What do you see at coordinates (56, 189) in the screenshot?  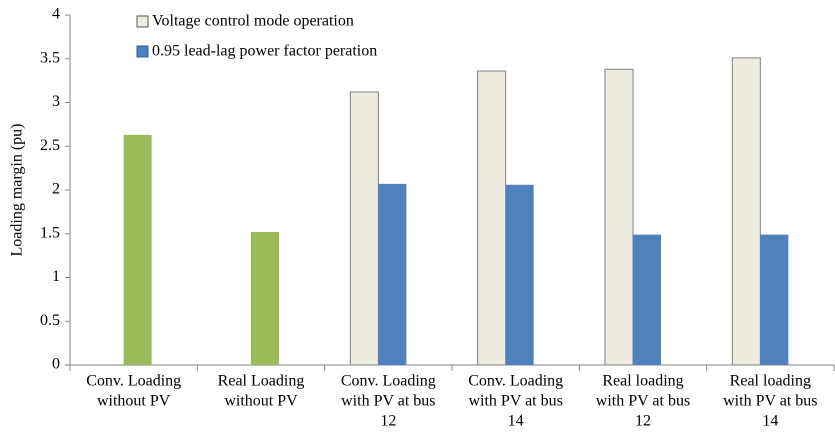 I see `y-tick-label: 2` at bounding box center [56, 189].